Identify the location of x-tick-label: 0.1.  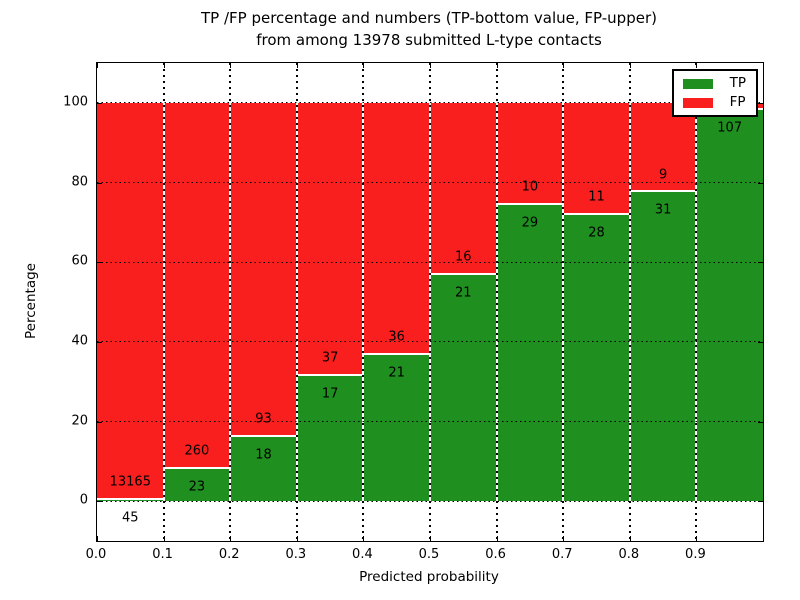
(162, 554).